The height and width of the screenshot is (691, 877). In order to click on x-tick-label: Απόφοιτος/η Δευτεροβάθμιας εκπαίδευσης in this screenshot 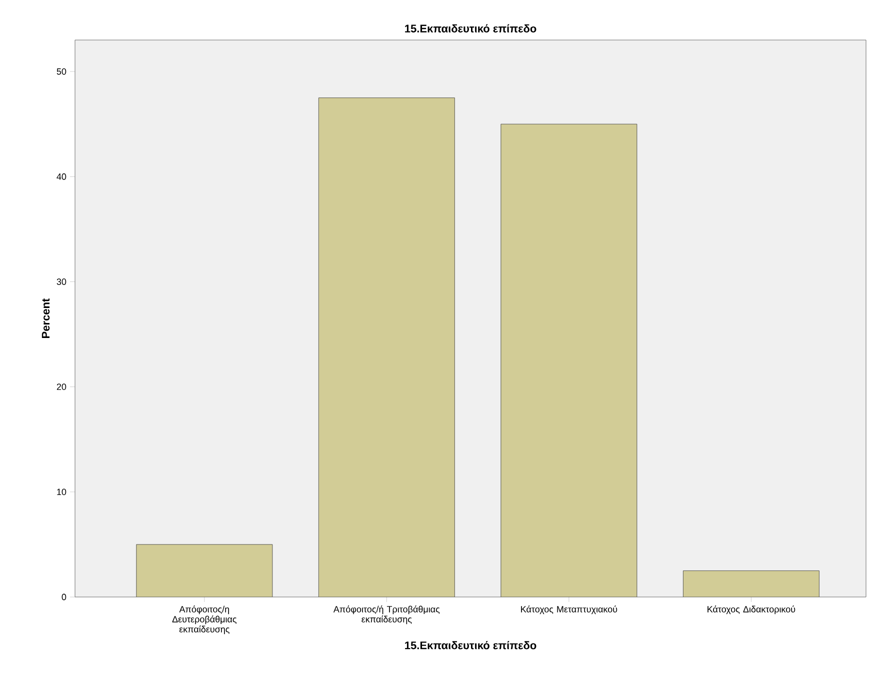, I will do `click(204, 620)`.